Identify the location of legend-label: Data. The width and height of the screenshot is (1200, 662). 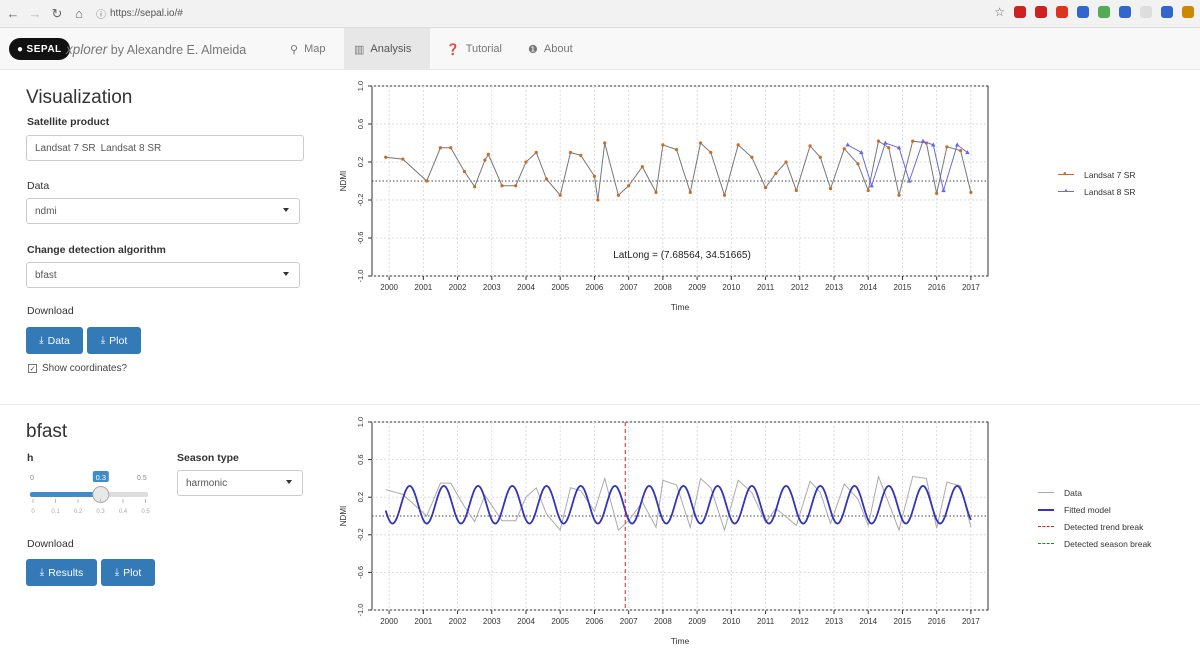
(1073, 492).